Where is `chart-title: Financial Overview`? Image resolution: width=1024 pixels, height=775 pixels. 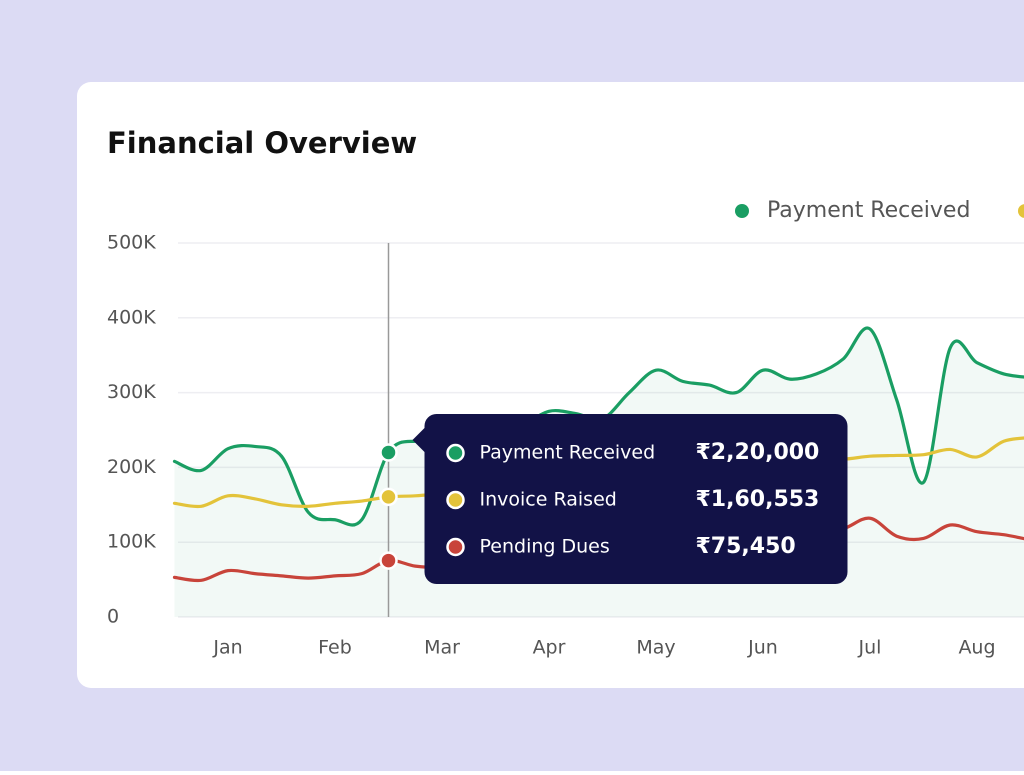
chart-title: Financial Overview is located at coordinates (262, 143).